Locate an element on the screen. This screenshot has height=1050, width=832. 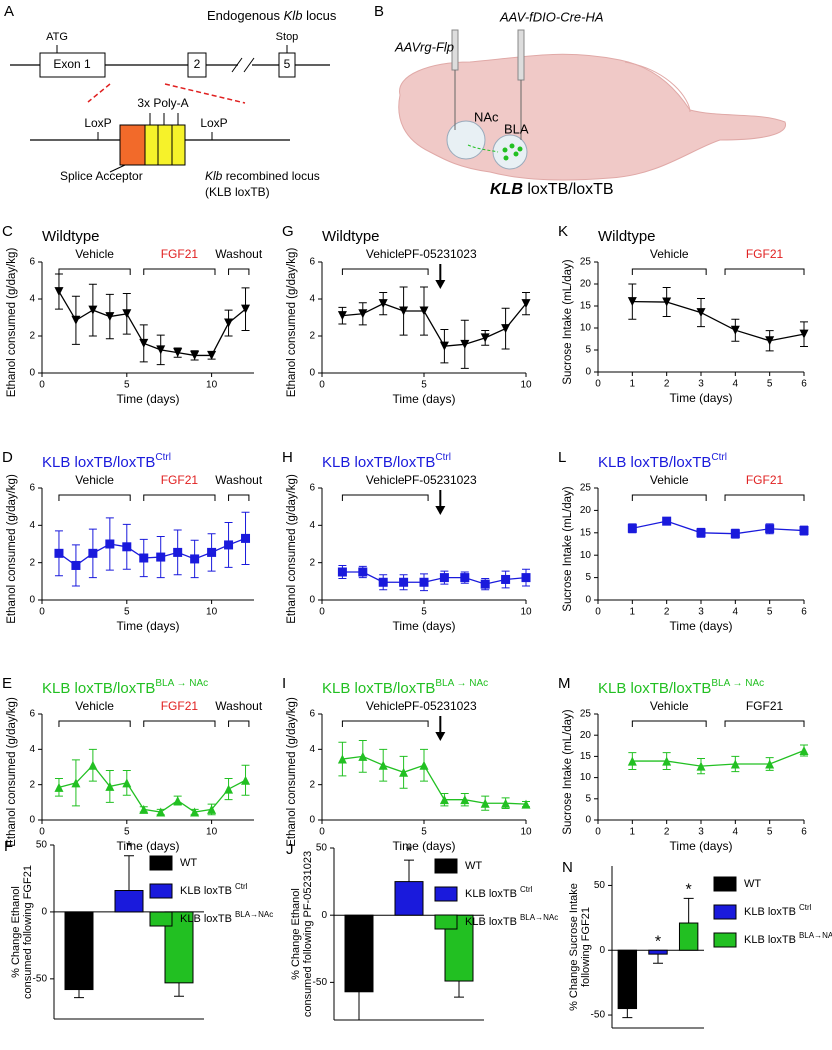
legend-label: KLB loxTB Ctrl is located at coordinates (778, 910).